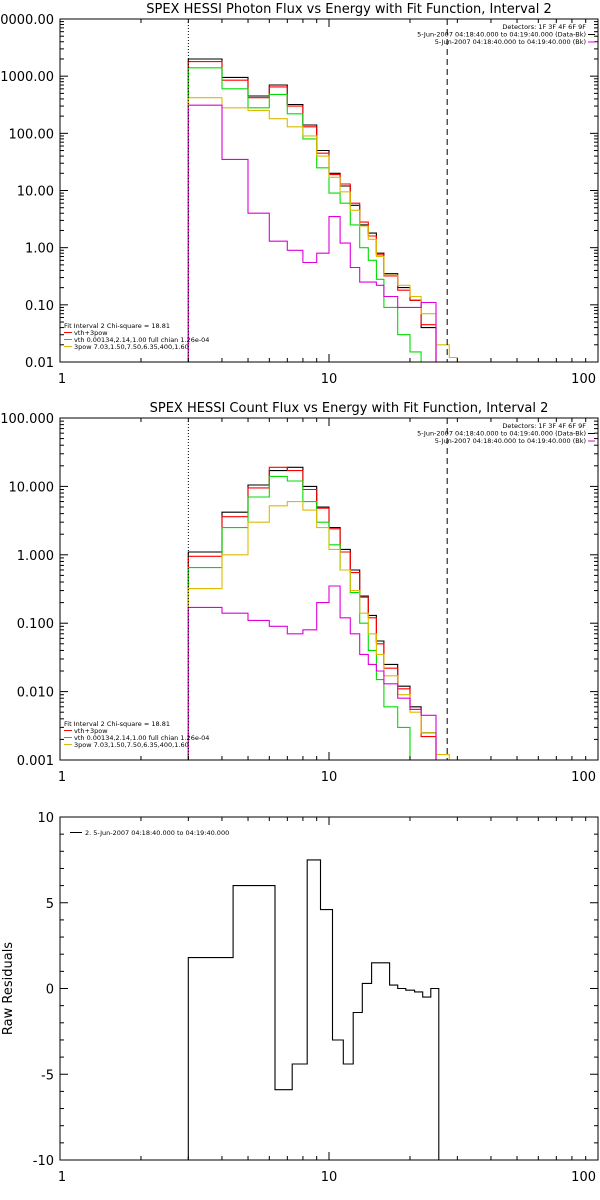 The image size is (600, 1200). I want to click on y-tick-label: 0, so click(50, 990).